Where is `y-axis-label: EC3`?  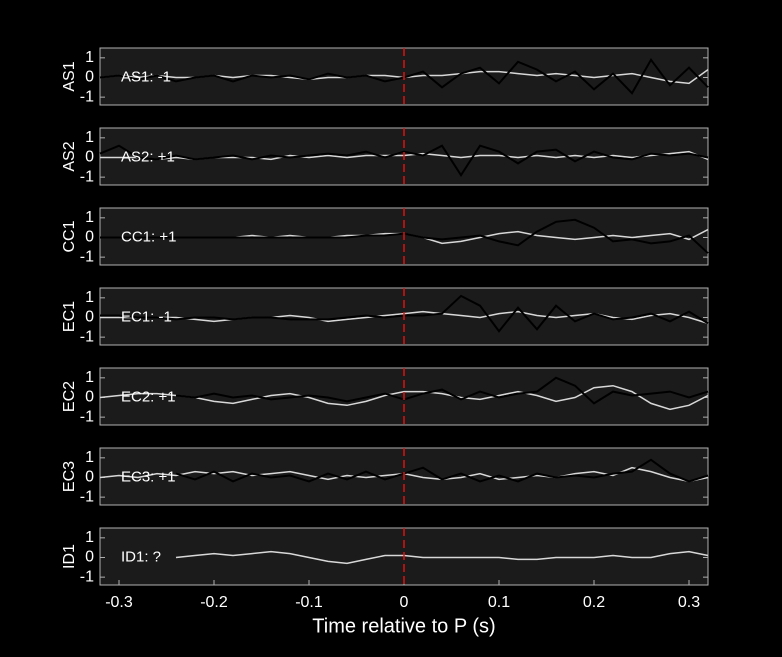
y-axis-label: EC3 is located at coordinates (69, 476).